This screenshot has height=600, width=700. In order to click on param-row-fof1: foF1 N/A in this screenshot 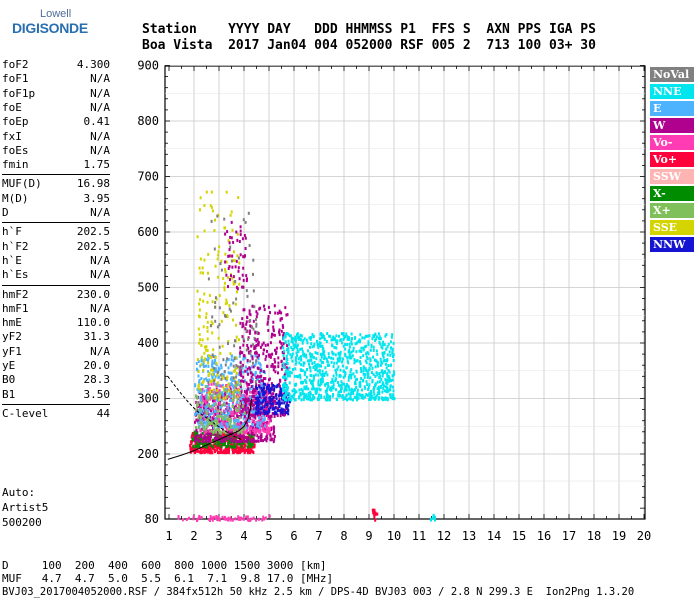, I will do `click(56, 79)`.